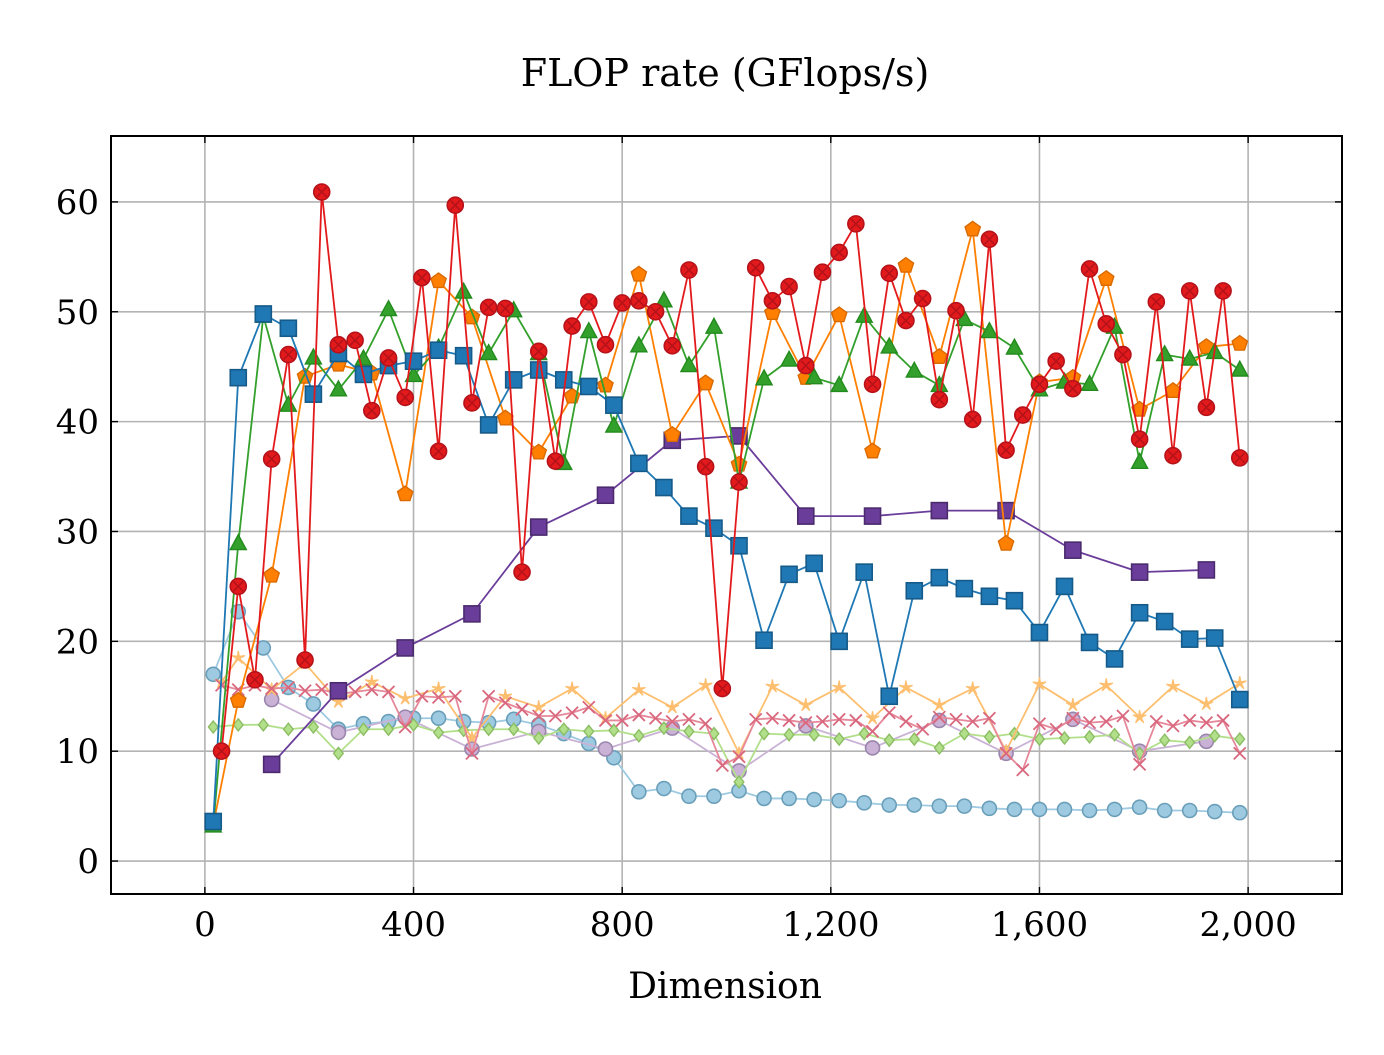 This screenshot has height=1055, width=1384. I want to click on x-tick-label: 400, so click(413, 925).